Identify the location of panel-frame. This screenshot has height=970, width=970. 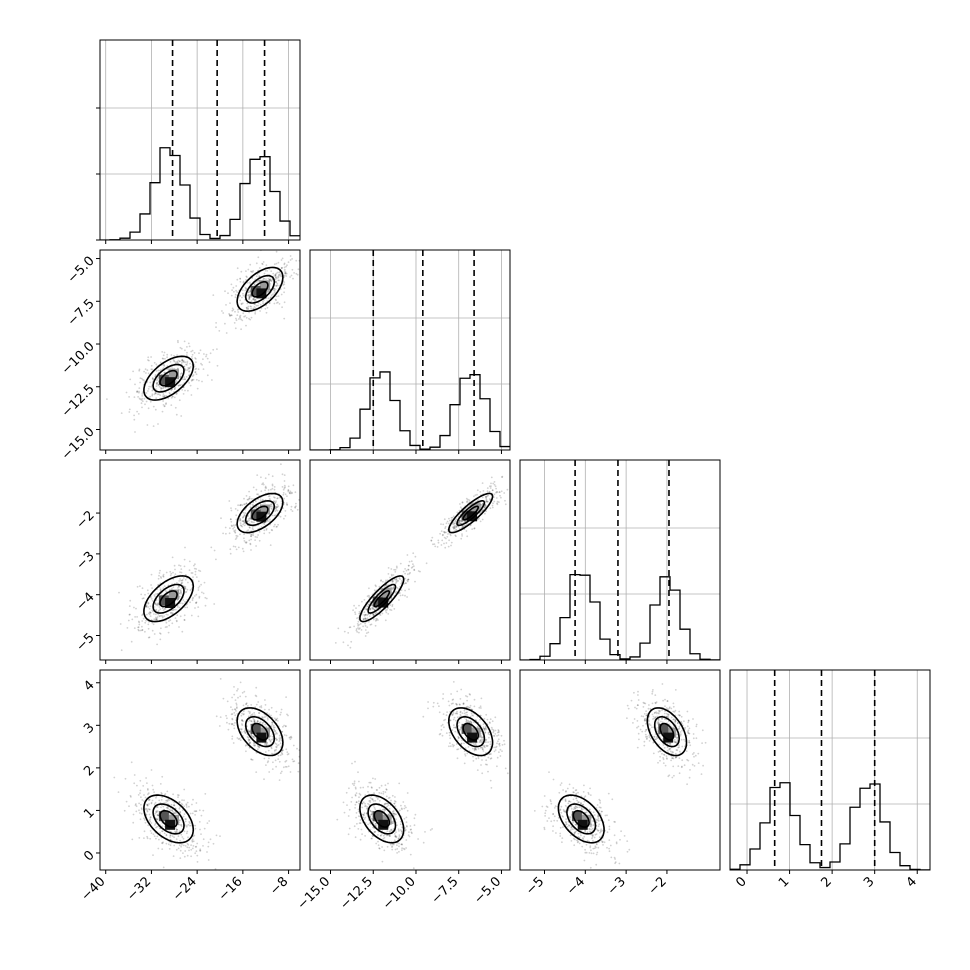
(410, 770).